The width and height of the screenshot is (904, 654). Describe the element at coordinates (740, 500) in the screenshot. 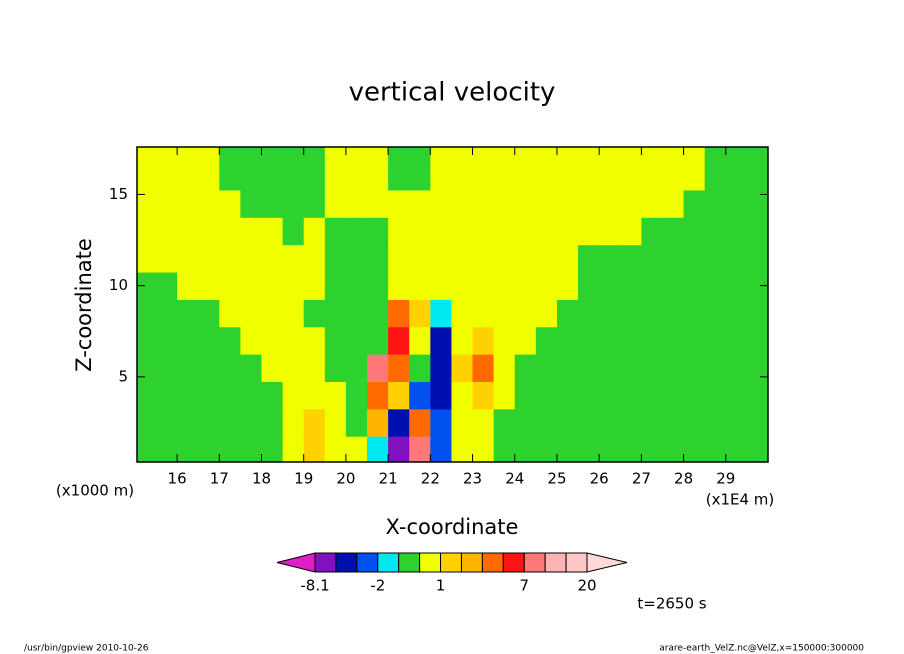

I see `x-unit: (x1E4 m)` at that location.